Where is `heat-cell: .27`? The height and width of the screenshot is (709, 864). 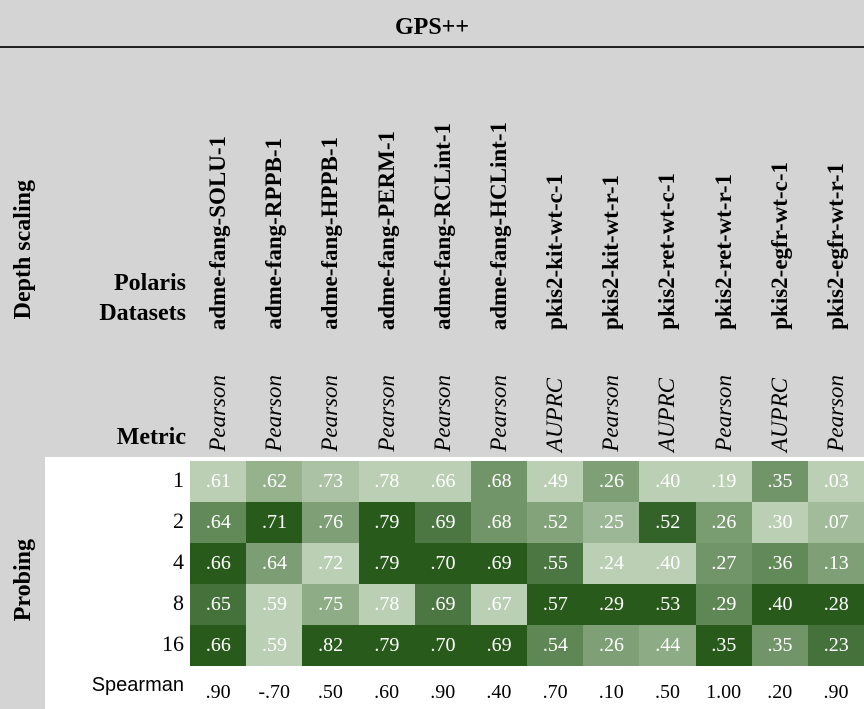 heat-cell: .27 is located at coordinates (724, 563).